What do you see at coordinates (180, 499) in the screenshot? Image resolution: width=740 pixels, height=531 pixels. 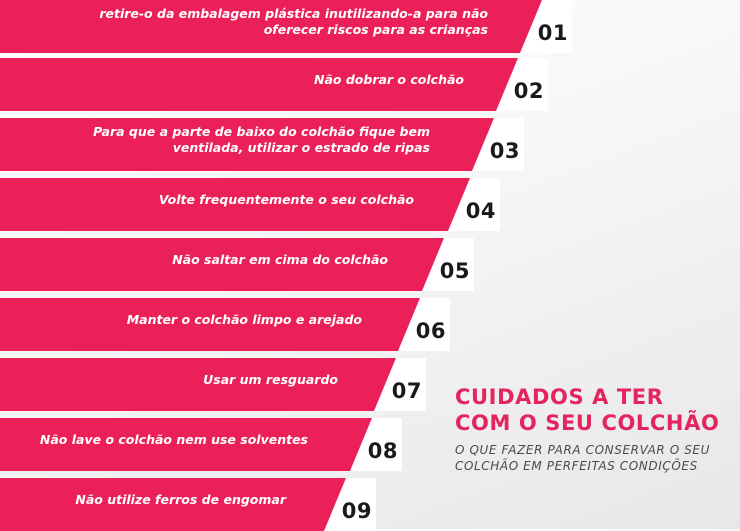 I see `tip-text: Não utilize ferros de engomar` at bounding box center [180, 499].